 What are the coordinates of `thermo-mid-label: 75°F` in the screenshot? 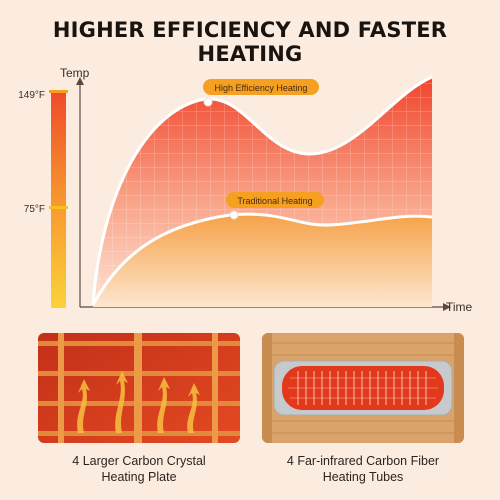 It's located at (34, 209).